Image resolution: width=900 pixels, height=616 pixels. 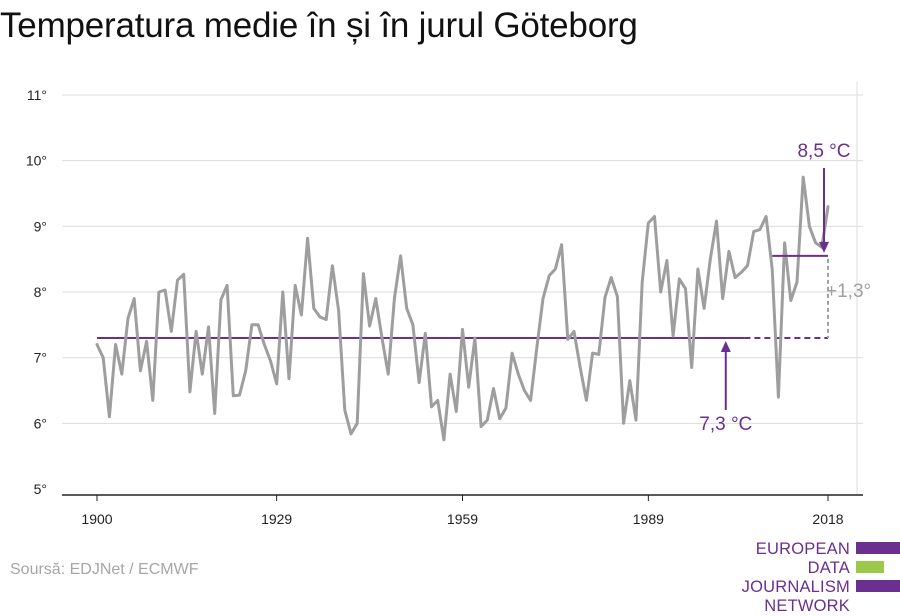 I want to click on logo-text: EUROPEAN DATA JOURNALISM NETWORK, so click(x=775, y=578).